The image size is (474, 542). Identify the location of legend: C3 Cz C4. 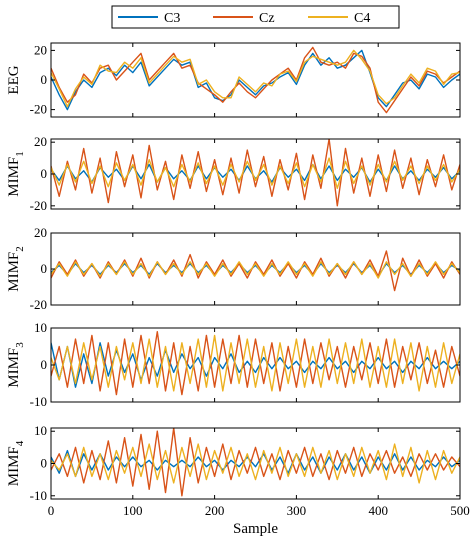
(255, 17).